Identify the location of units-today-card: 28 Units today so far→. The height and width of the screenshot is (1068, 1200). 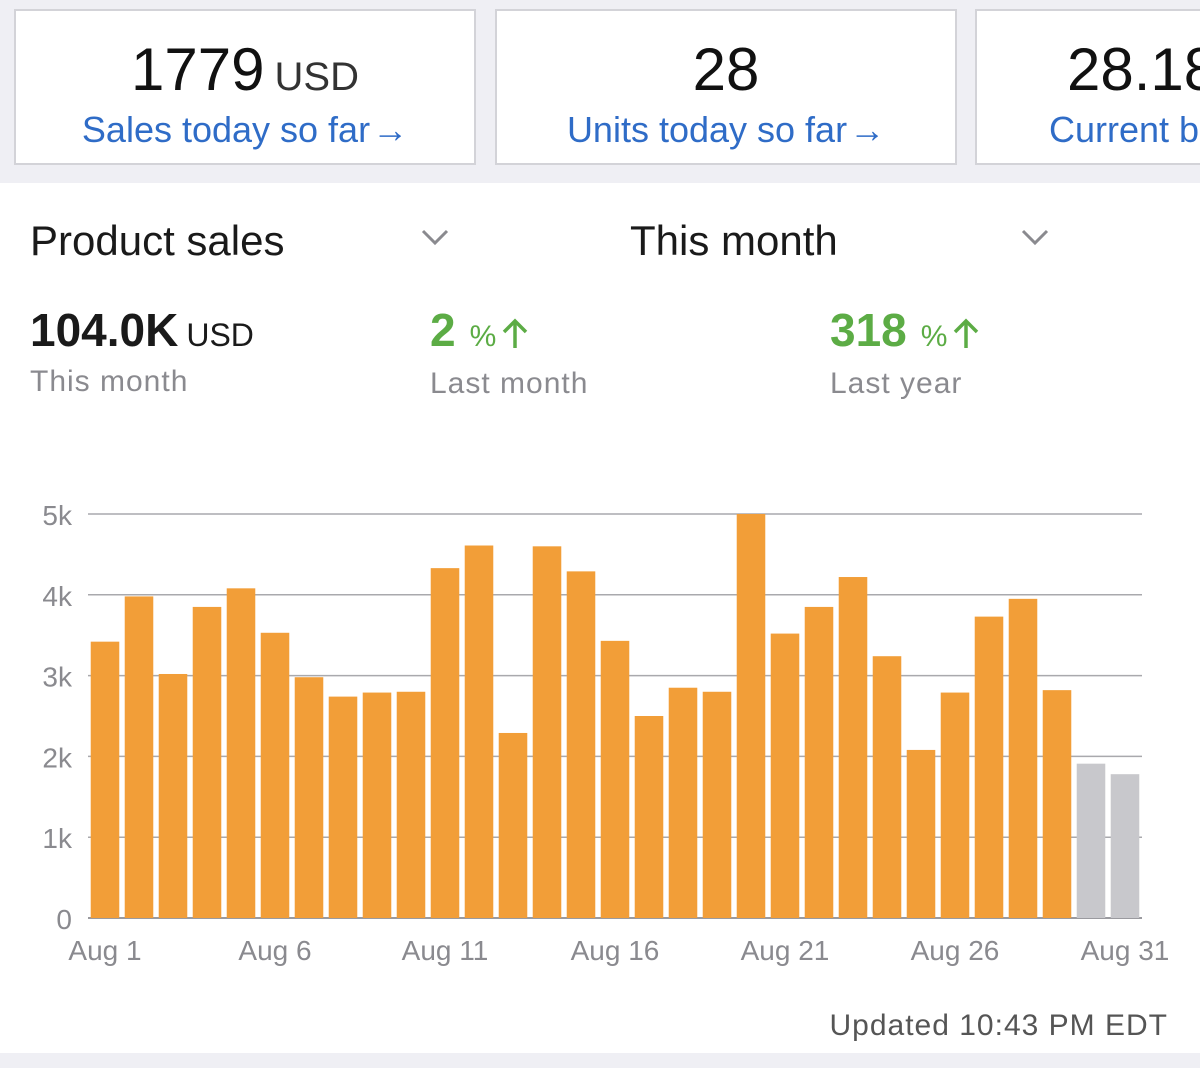
(726, 87).